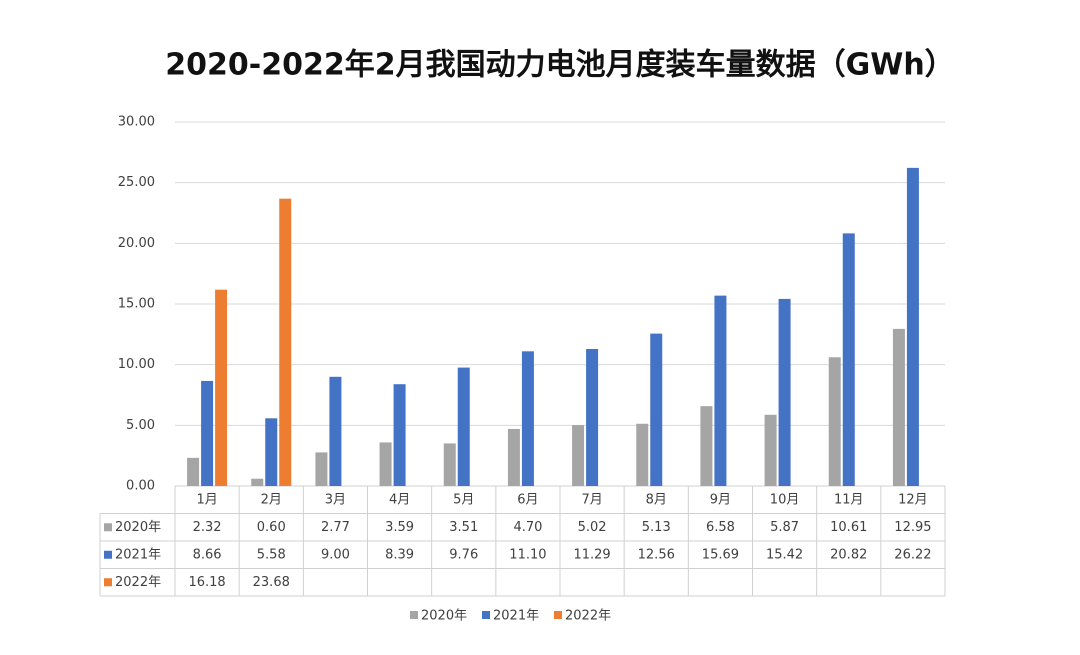 This screenshot has width=1080, height=655. What do you see at coordinates (784, 527) in the screenshot?
I see `table-value: 5.87` at bounding box center [784, 527].